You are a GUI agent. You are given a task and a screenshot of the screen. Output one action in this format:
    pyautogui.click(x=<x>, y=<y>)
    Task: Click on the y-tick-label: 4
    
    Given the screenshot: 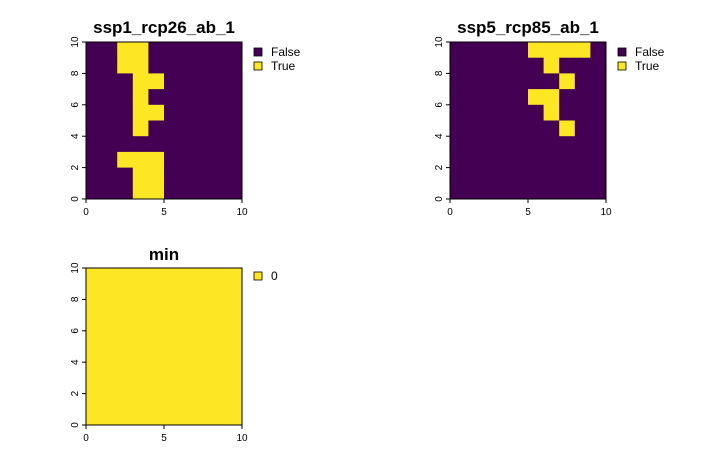 What is the action you would take?
    pyautogui.click(x=75, y=136)
    